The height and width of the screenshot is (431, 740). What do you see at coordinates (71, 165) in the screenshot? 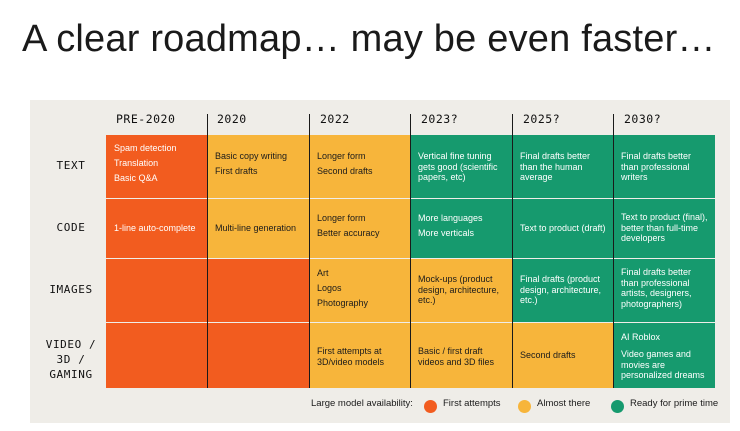
I see `row-header-text: TEXT` at bounding box center [71, 165].